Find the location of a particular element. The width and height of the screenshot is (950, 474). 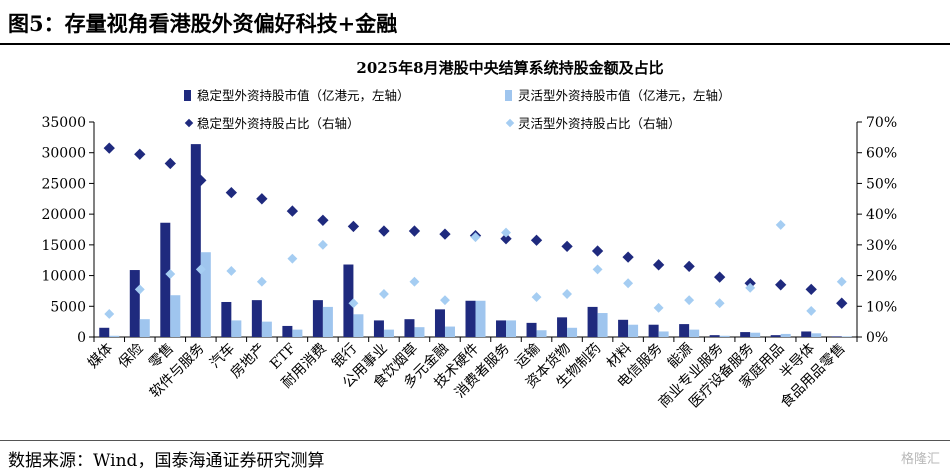

y-tick-label-right: 40% is located at coordinates (881, 215).